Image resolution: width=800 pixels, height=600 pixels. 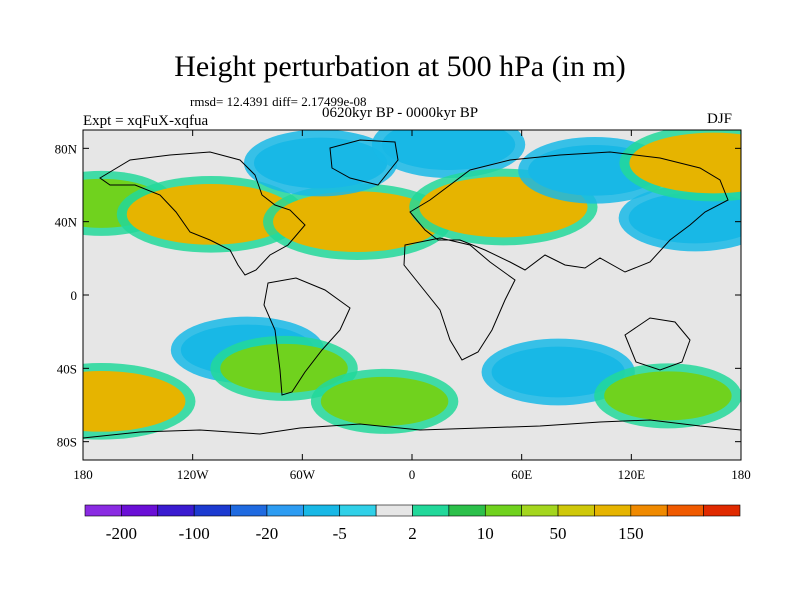 What do you see at coordinates (632, 474) in the screenshot?
I see `x-tick-label: 120E` at bounding box center [632, 474].